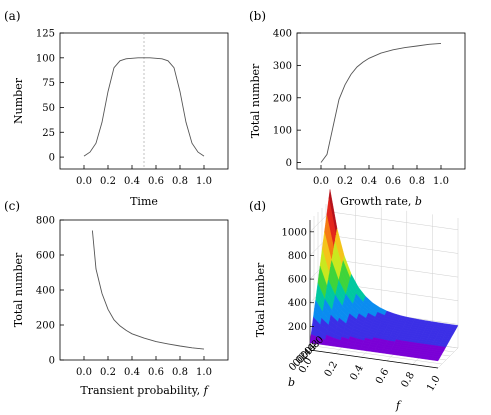  What do you see at coordinates (108, 372) in the screenshot?
I see `panel-c-xtick-label: 0.2` at bounding box center [108, 372].